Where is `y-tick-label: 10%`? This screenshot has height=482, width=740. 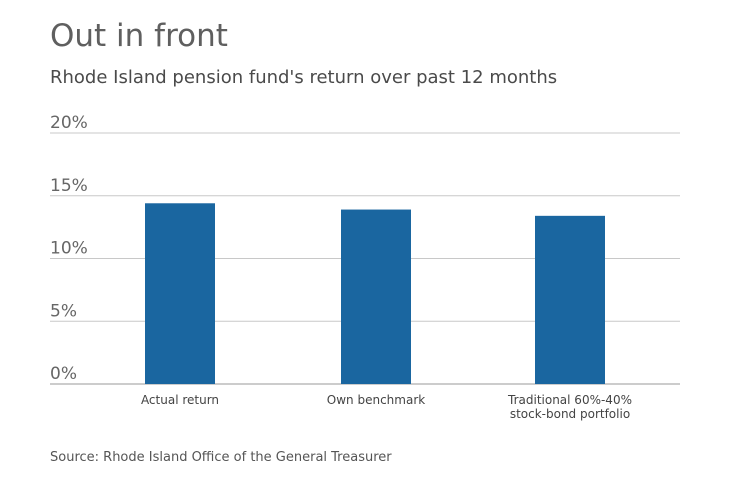 y-tick-label: 10% is located at coordinates (69, 249).